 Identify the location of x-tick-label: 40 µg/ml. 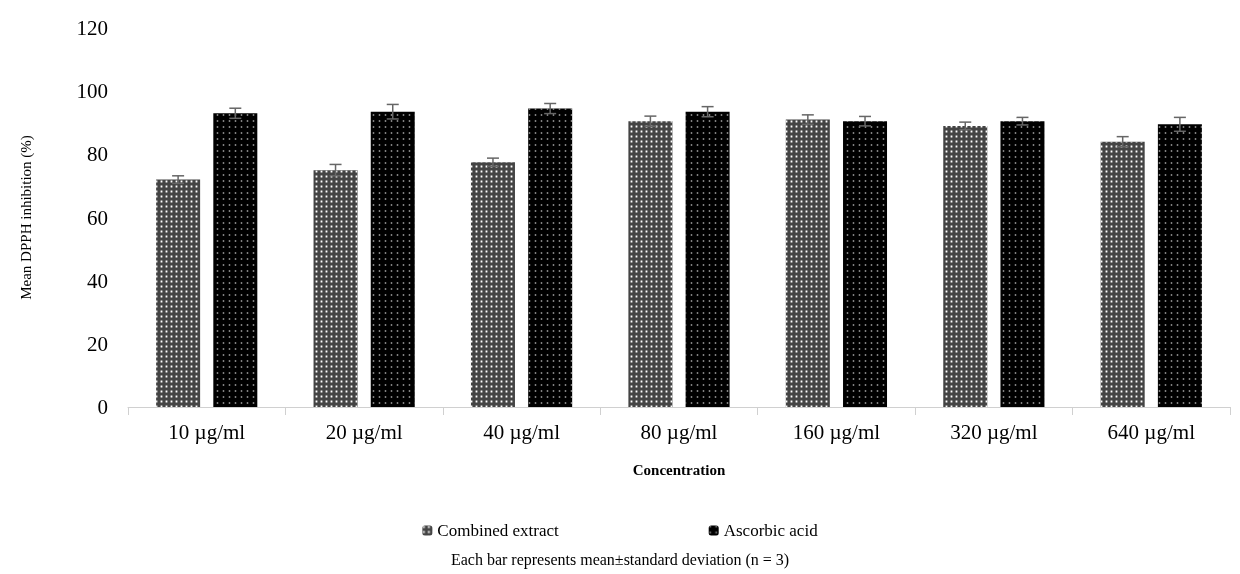
(522, 431).